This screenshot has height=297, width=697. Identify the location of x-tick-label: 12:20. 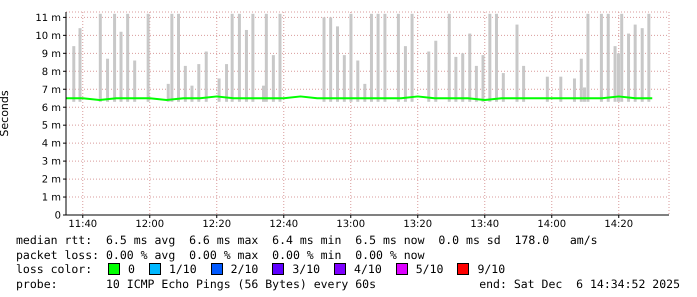
(217, 224).